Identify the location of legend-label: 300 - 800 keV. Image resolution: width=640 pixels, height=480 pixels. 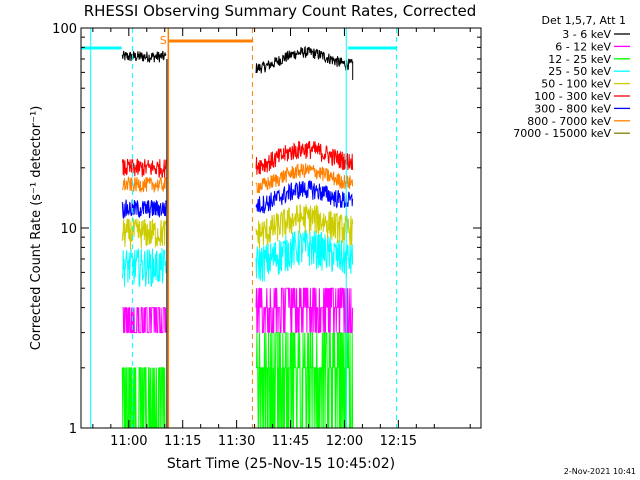
(572, 108).